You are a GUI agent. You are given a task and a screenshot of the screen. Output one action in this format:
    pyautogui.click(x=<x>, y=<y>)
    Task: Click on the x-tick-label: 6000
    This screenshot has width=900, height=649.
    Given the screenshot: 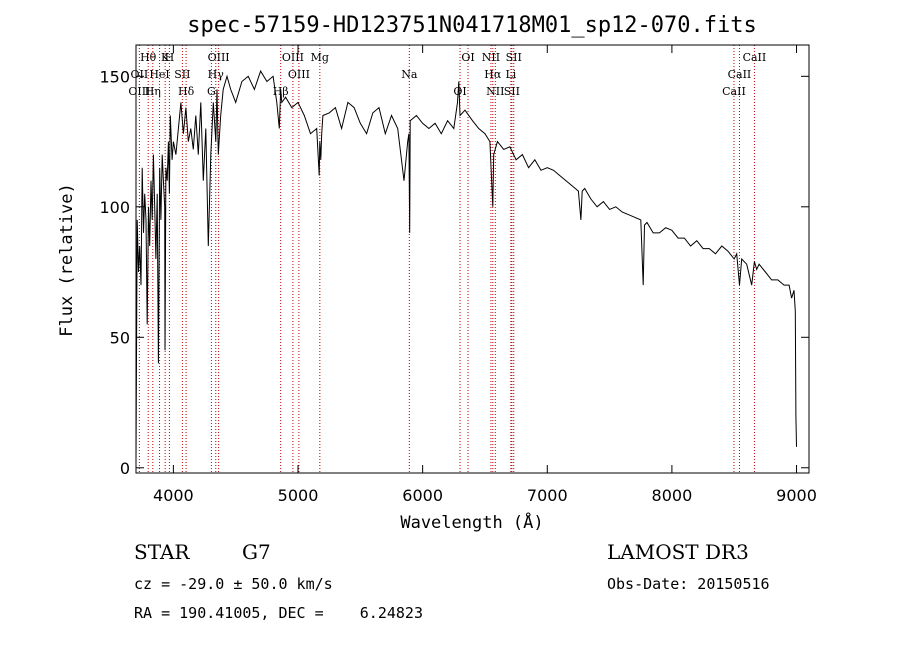 What is the action you would take?
    pyautogui.click(x=422, y=495)
    